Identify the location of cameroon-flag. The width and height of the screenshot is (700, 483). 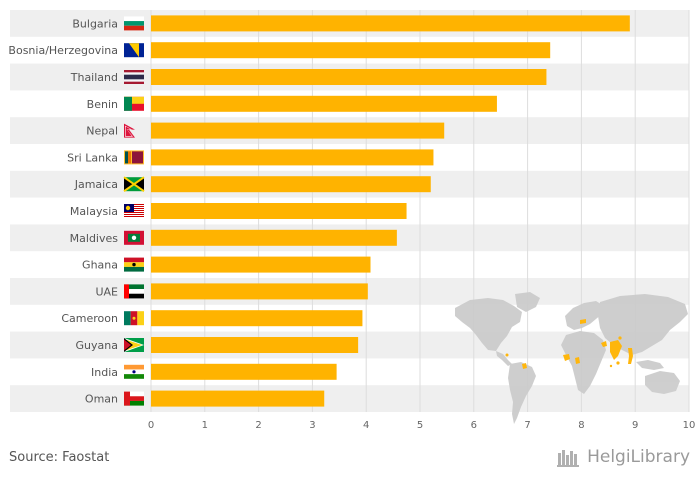
(134, 318).